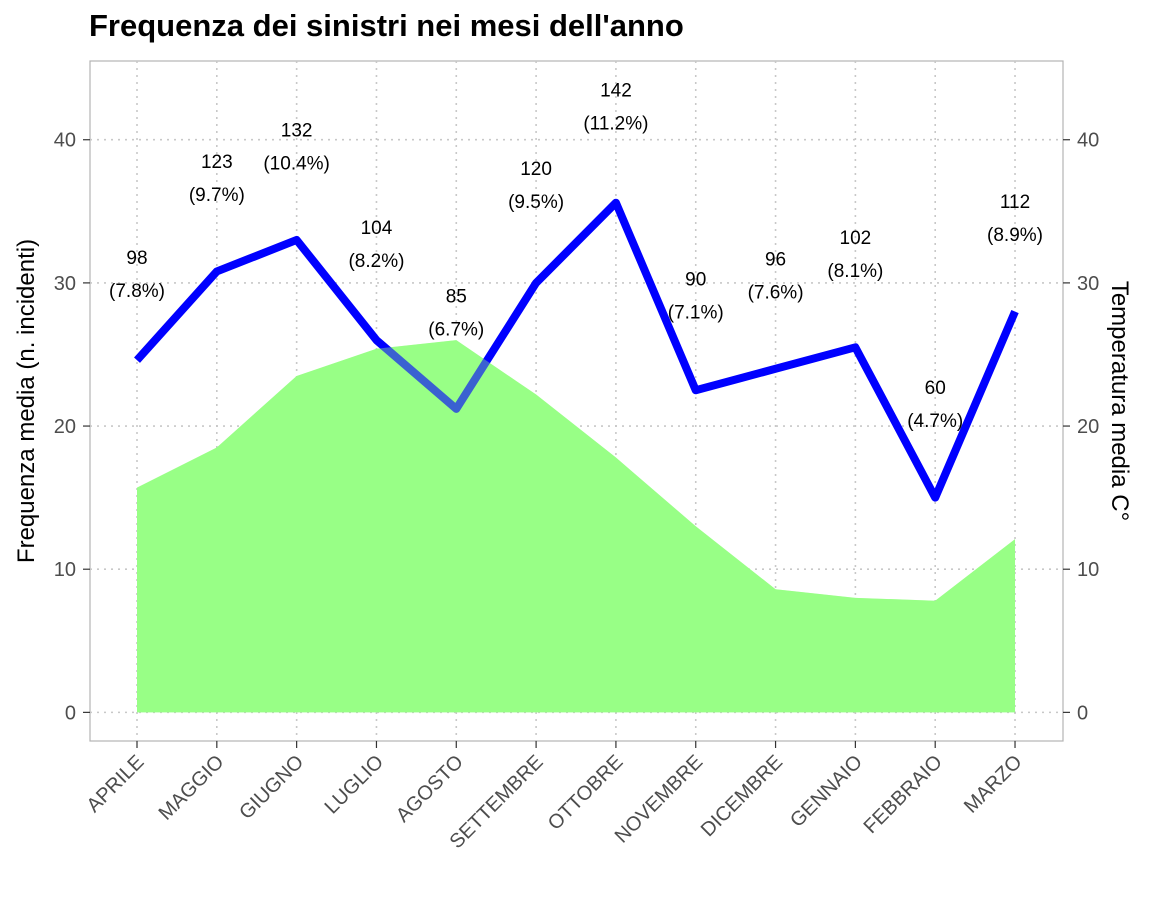  What do you see at coordinates (615, 107) in the screenshot?
I see `data-label: 142 (11.2%)` at bounding box center [615, 107].